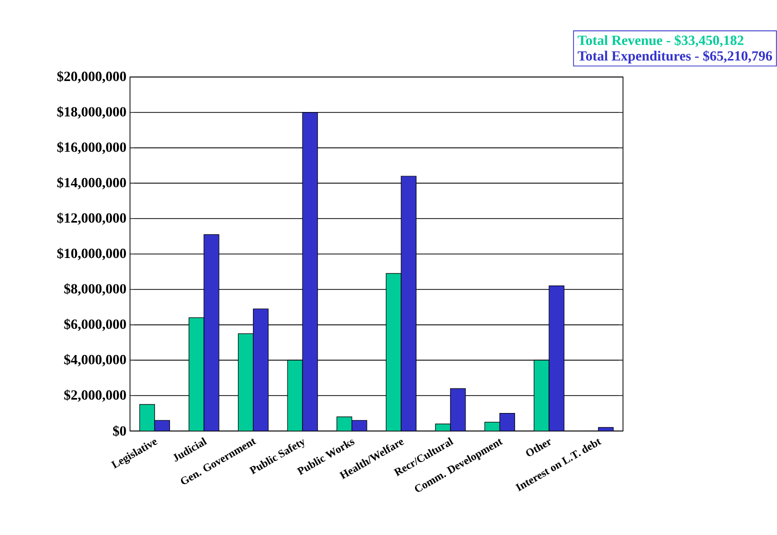 The image size is (777, 535). Describe the element at coordinates (91, 77) in the screenshot. I see `y-tick-label: $20,000,000` at that location.